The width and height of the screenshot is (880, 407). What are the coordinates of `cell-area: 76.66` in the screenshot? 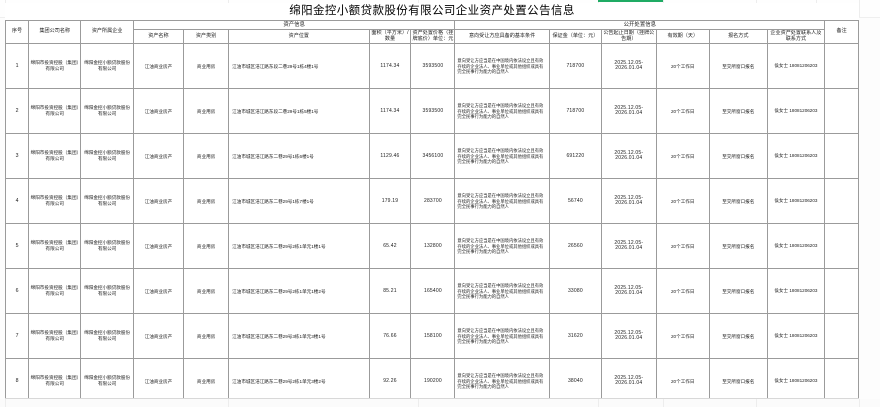 It's located at (390, 336).